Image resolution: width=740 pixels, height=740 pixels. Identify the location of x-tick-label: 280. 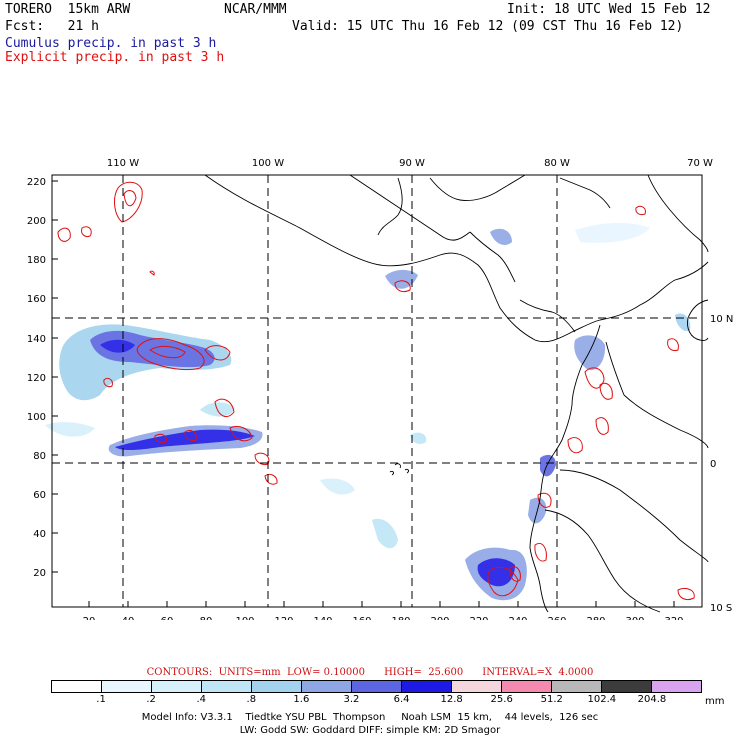
(595, 618).